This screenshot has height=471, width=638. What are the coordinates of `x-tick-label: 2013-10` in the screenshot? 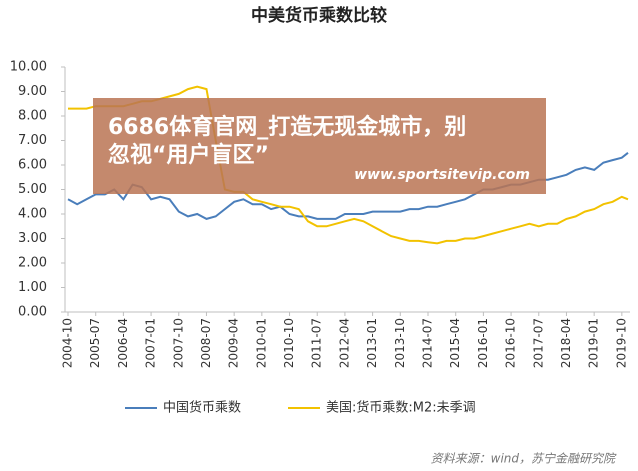 It's located at (400, 343).